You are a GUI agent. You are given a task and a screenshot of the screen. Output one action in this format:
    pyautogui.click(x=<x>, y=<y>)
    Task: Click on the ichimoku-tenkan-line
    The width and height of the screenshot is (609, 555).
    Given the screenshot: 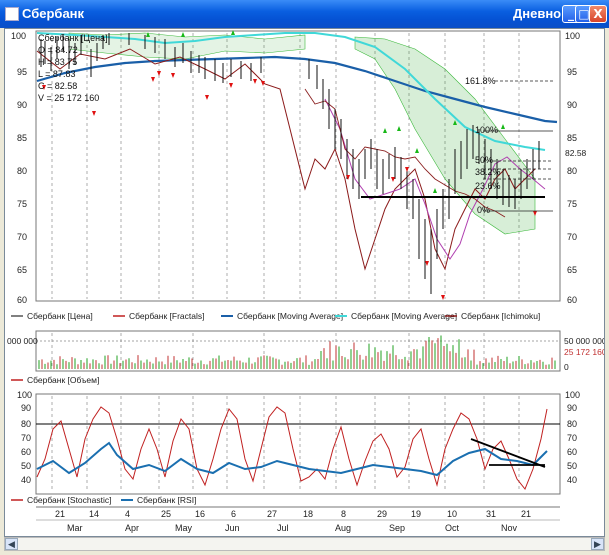 What is the action you would take?
    pyautogui.click(x=435, y=179)
    